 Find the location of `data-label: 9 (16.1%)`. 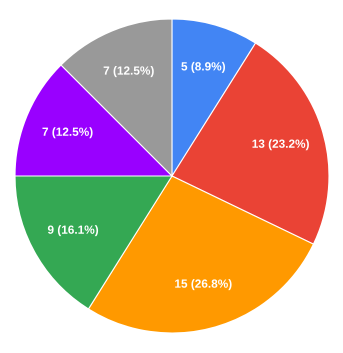

data-label: 9 (16.1%) is located at coordinates (73, 230).